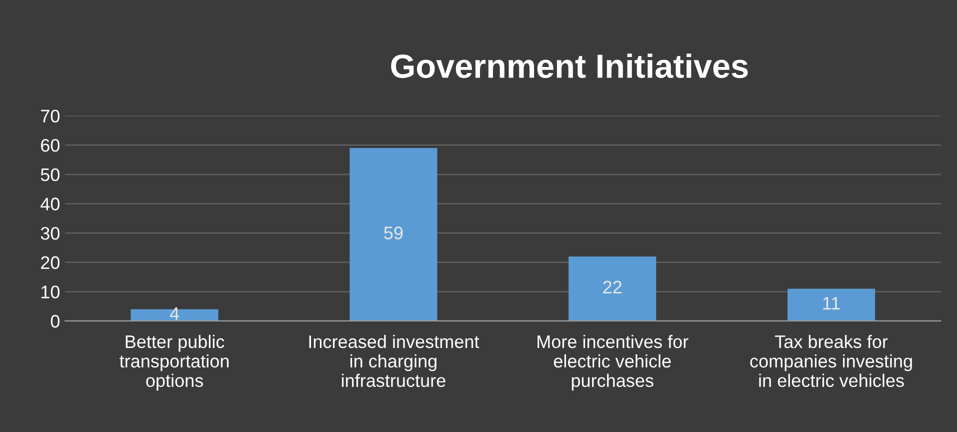  Describe the element at coordinates (50, 116) in the screenshot. I see `y-tick-label: 70` at that location.